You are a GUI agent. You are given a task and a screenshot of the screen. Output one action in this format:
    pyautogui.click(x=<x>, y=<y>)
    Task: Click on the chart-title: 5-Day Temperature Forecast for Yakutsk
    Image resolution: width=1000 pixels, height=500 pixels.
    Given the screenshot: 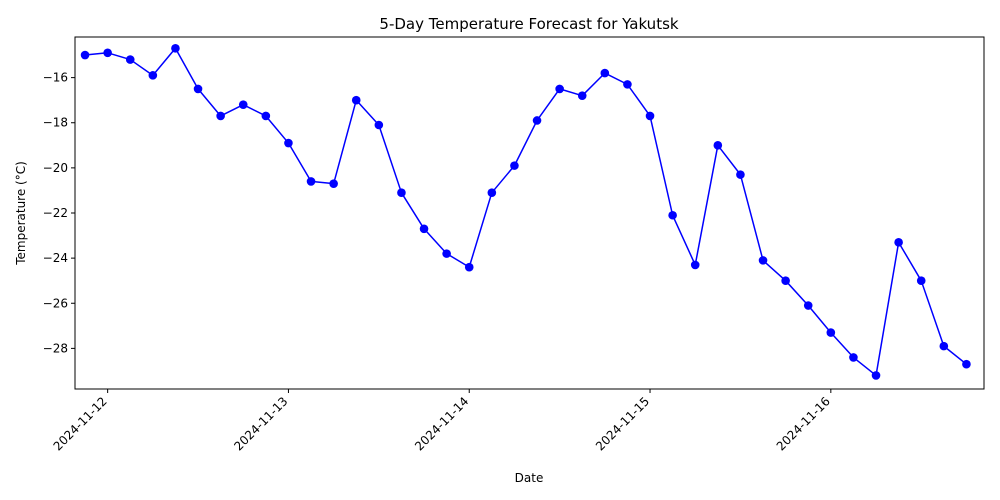 What is the action you would take?
    pyautogui.click(x=528, y=24)
    